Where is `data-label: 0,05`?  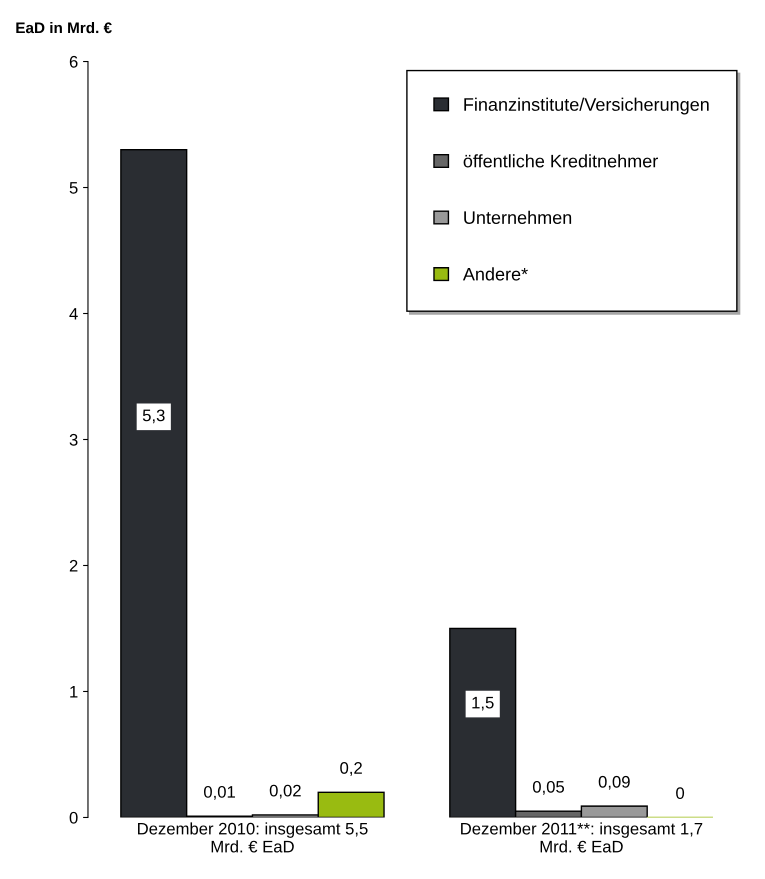 data-label: 0,05 is located at coordinates (548, 787).